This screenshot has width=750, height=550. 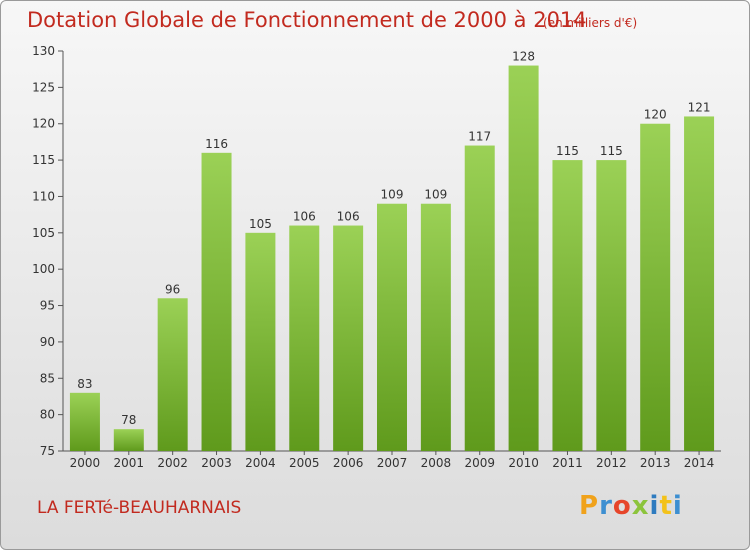 I want to click on logo-letter: r, so click(x=606, y=506).